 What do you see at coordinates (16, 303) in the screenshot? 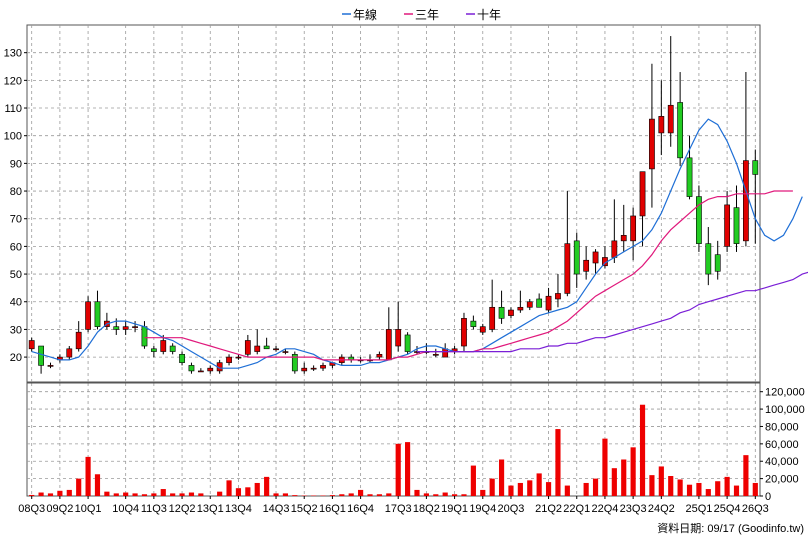
I see `y-tick-label: 40` at bounding box center [16, 303].